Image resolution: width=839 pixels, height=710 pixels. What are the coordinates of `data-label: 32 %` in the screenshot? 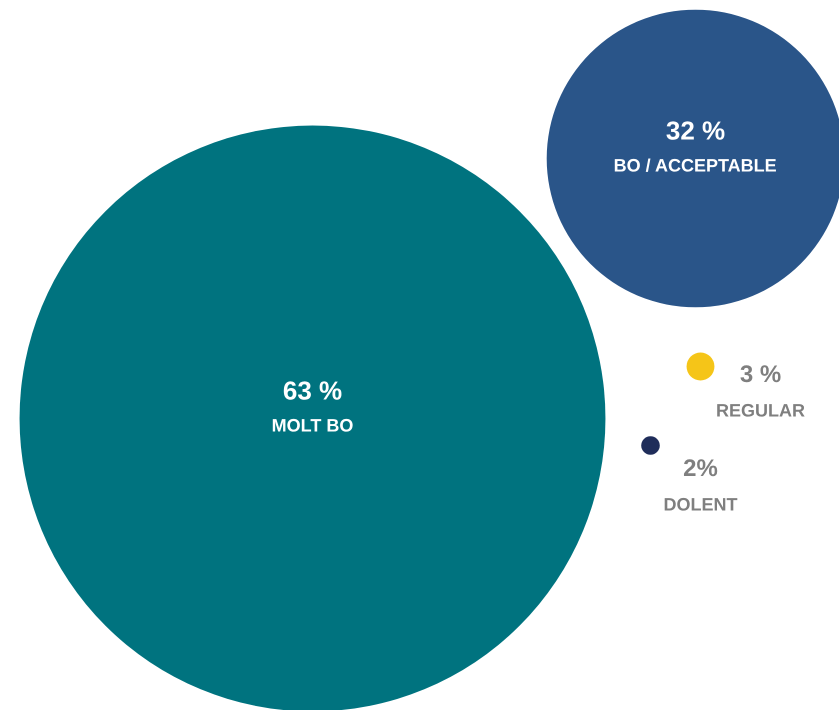 It's located at (696, 131).